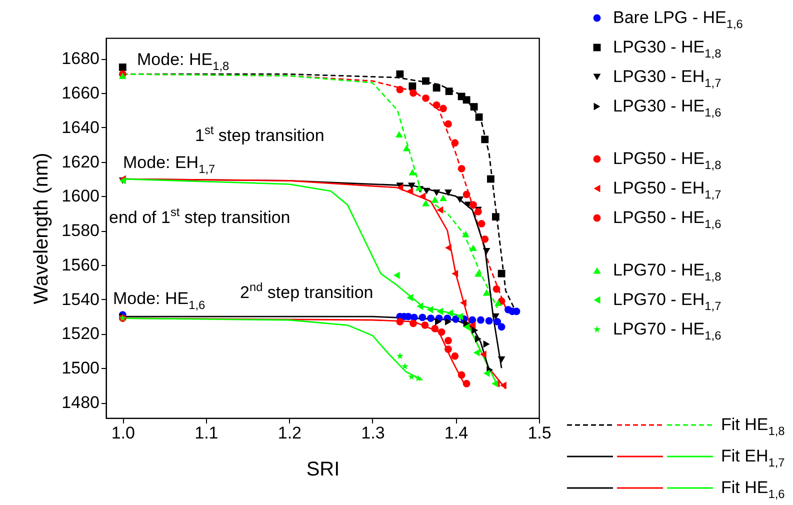 This screenshot has width=793, height=505. Describe the element at coordinates (81, 402) in the screenshot. I see `y-tick-label: 1480` at that location.